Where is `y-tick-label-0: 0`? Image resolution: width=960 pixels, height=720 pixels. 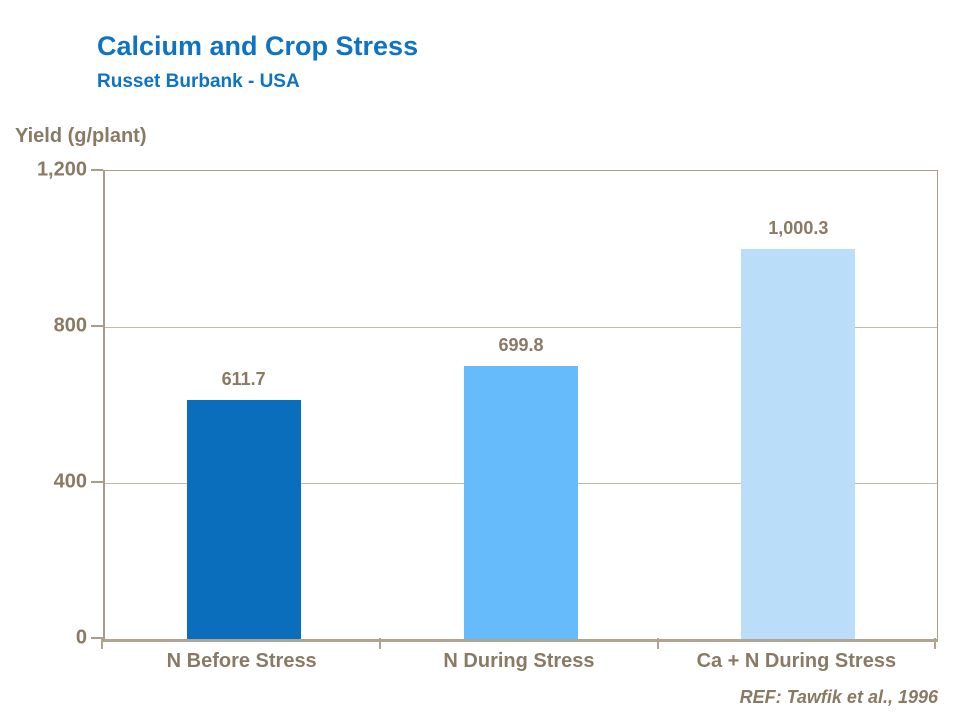 y-tick-label-0: 0 is located at coordinates (81, 637).